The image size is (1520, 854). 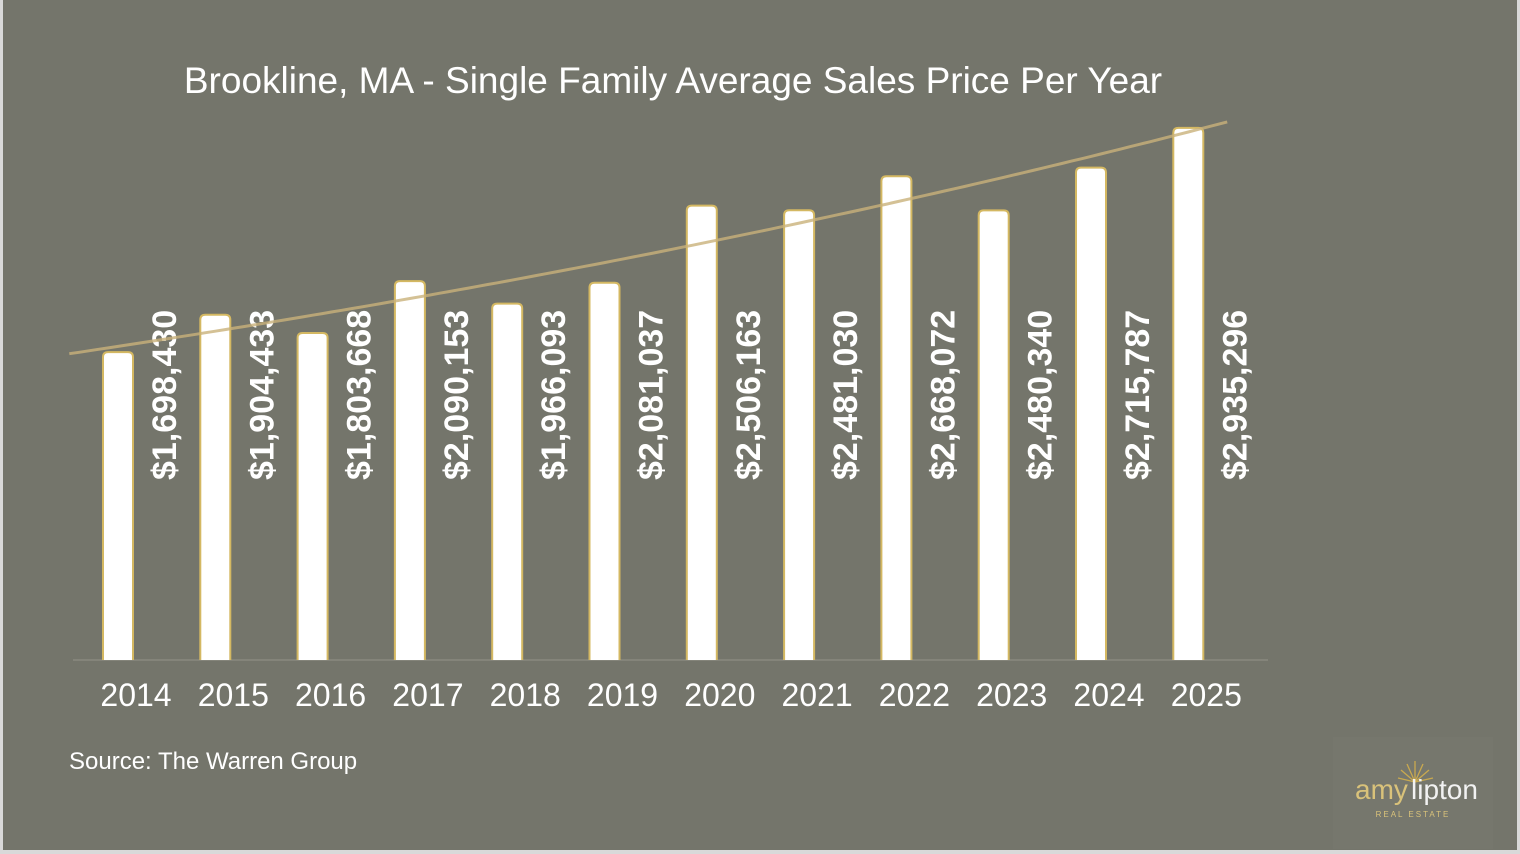 I want to click on source-note: Source: The Warren Group, so click(x=213, y=761).